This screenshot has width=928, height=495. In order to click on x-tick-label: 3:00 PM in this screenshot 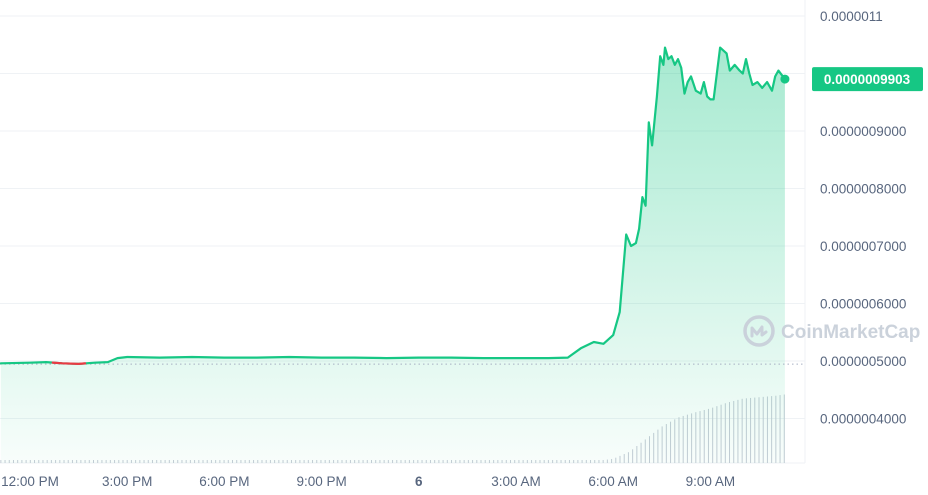, I will do `click(127, 481)`.